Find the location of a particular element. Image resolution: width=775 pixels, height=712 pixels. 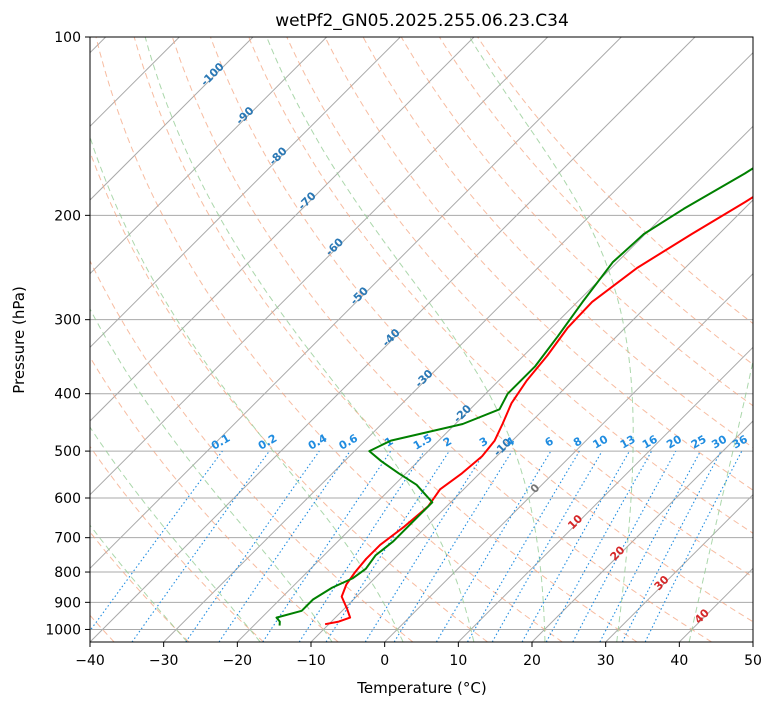

y-tick-label: 500 is located at coordinates (67, 452).